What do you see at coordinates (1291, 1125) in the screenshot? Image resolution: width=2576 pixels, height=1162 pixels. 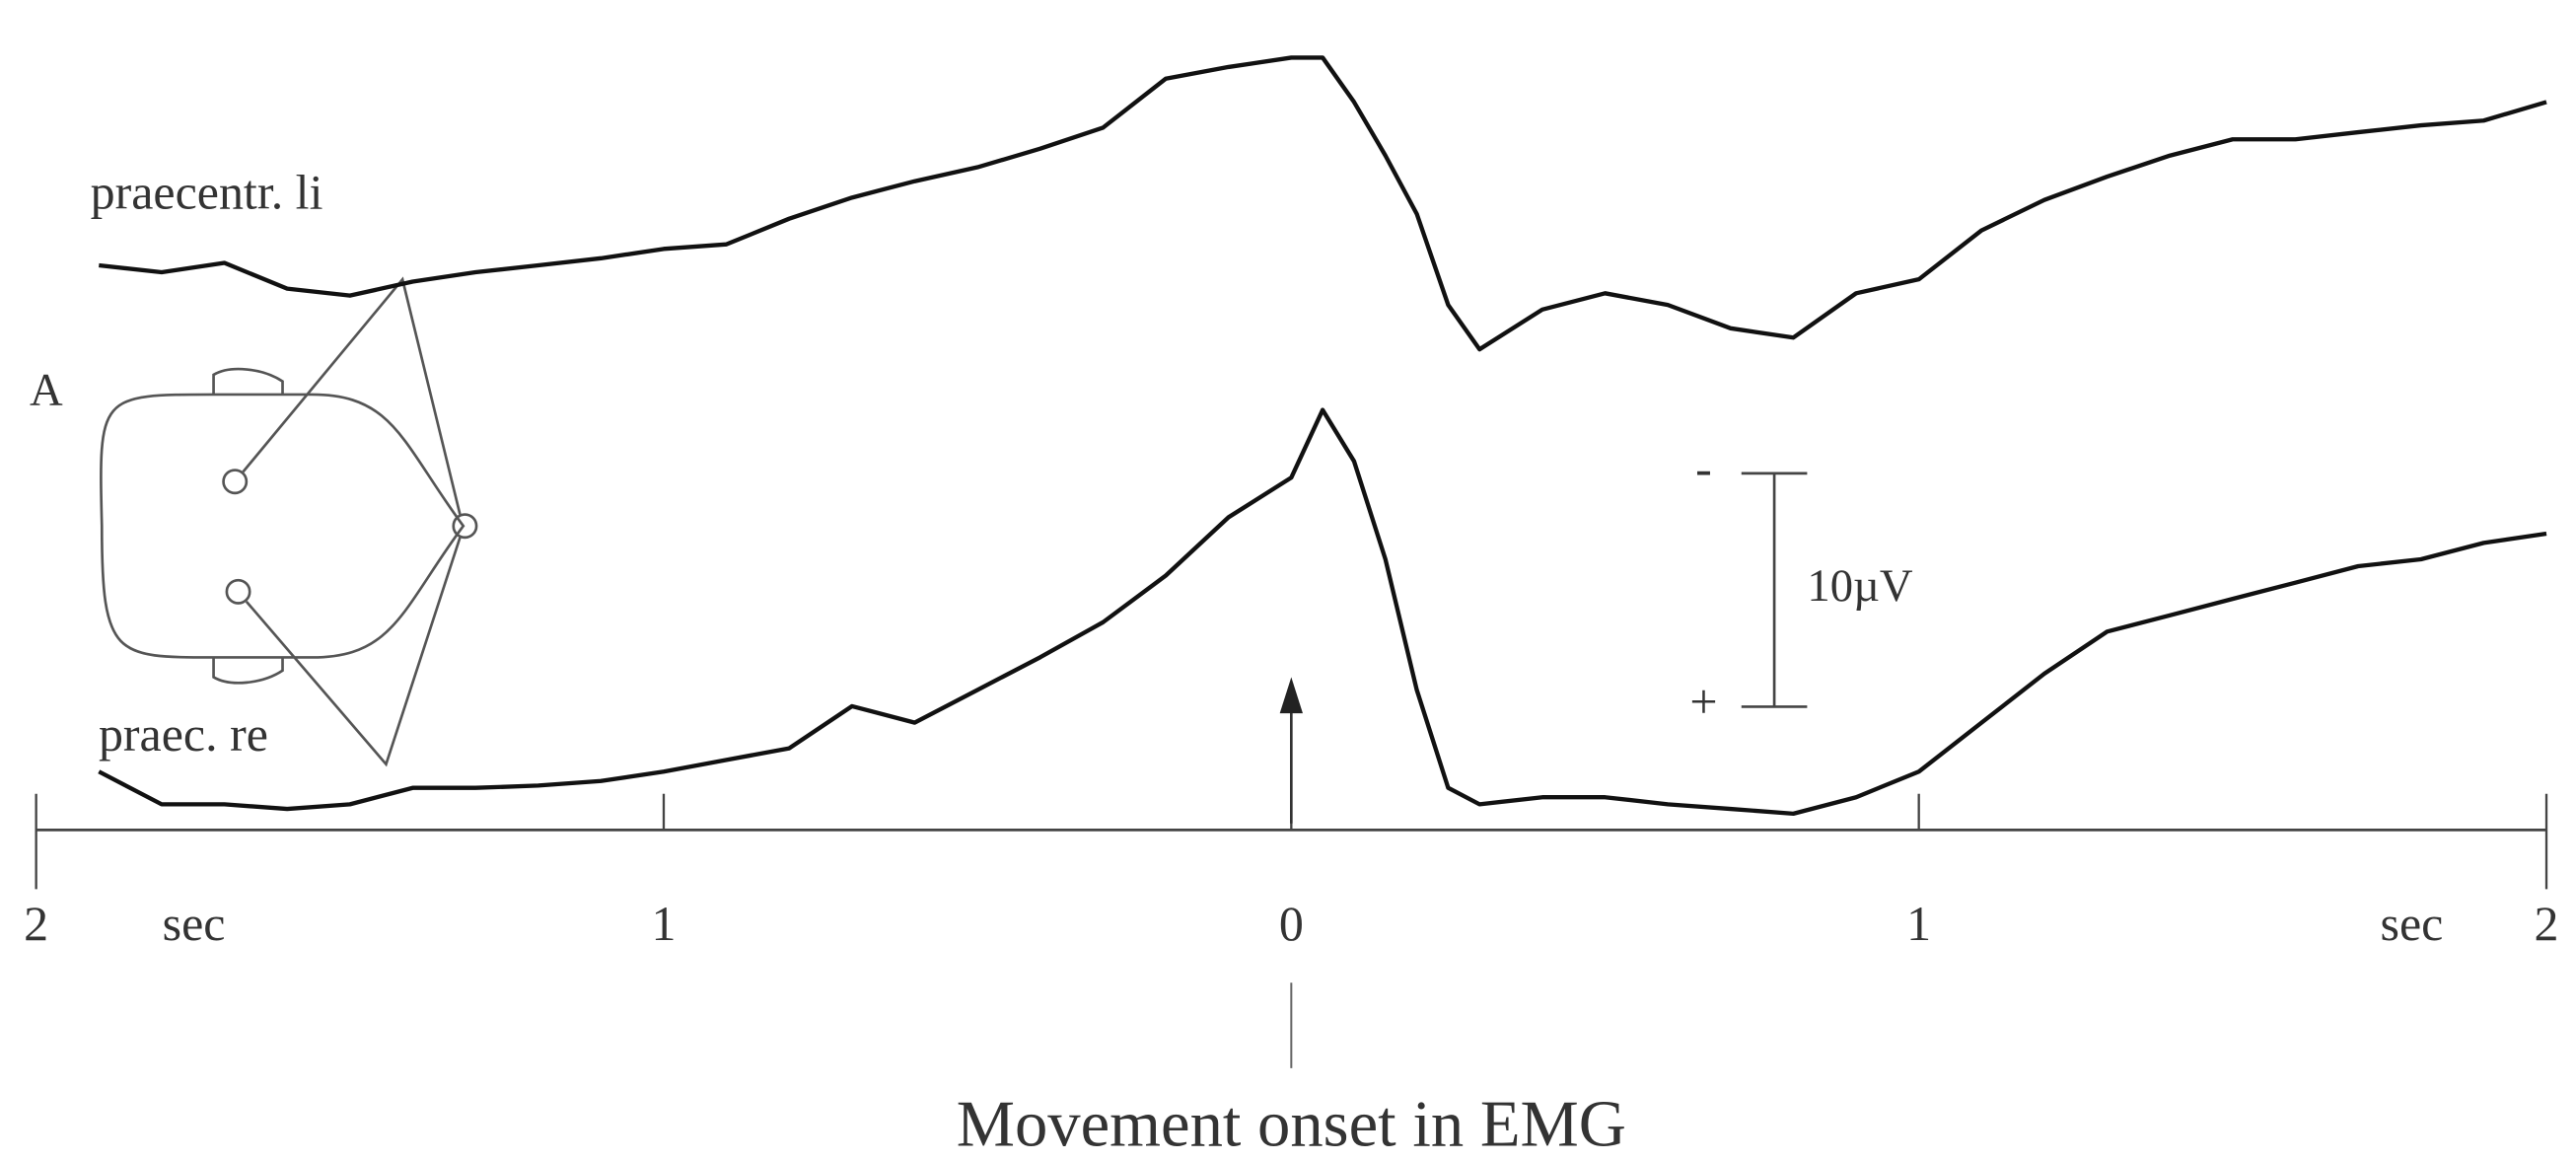 I see `annotation: Movement onset in EMG` at bounding box center [1291, 1125].